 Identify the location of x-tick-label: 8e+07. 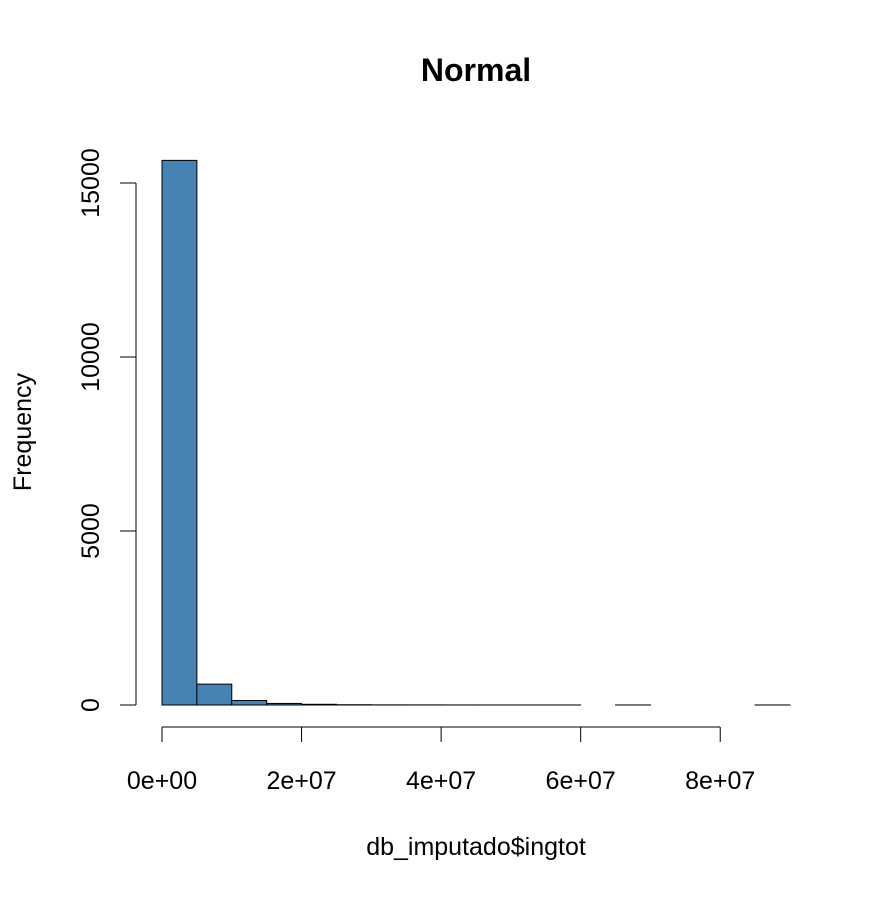
(720, 781).